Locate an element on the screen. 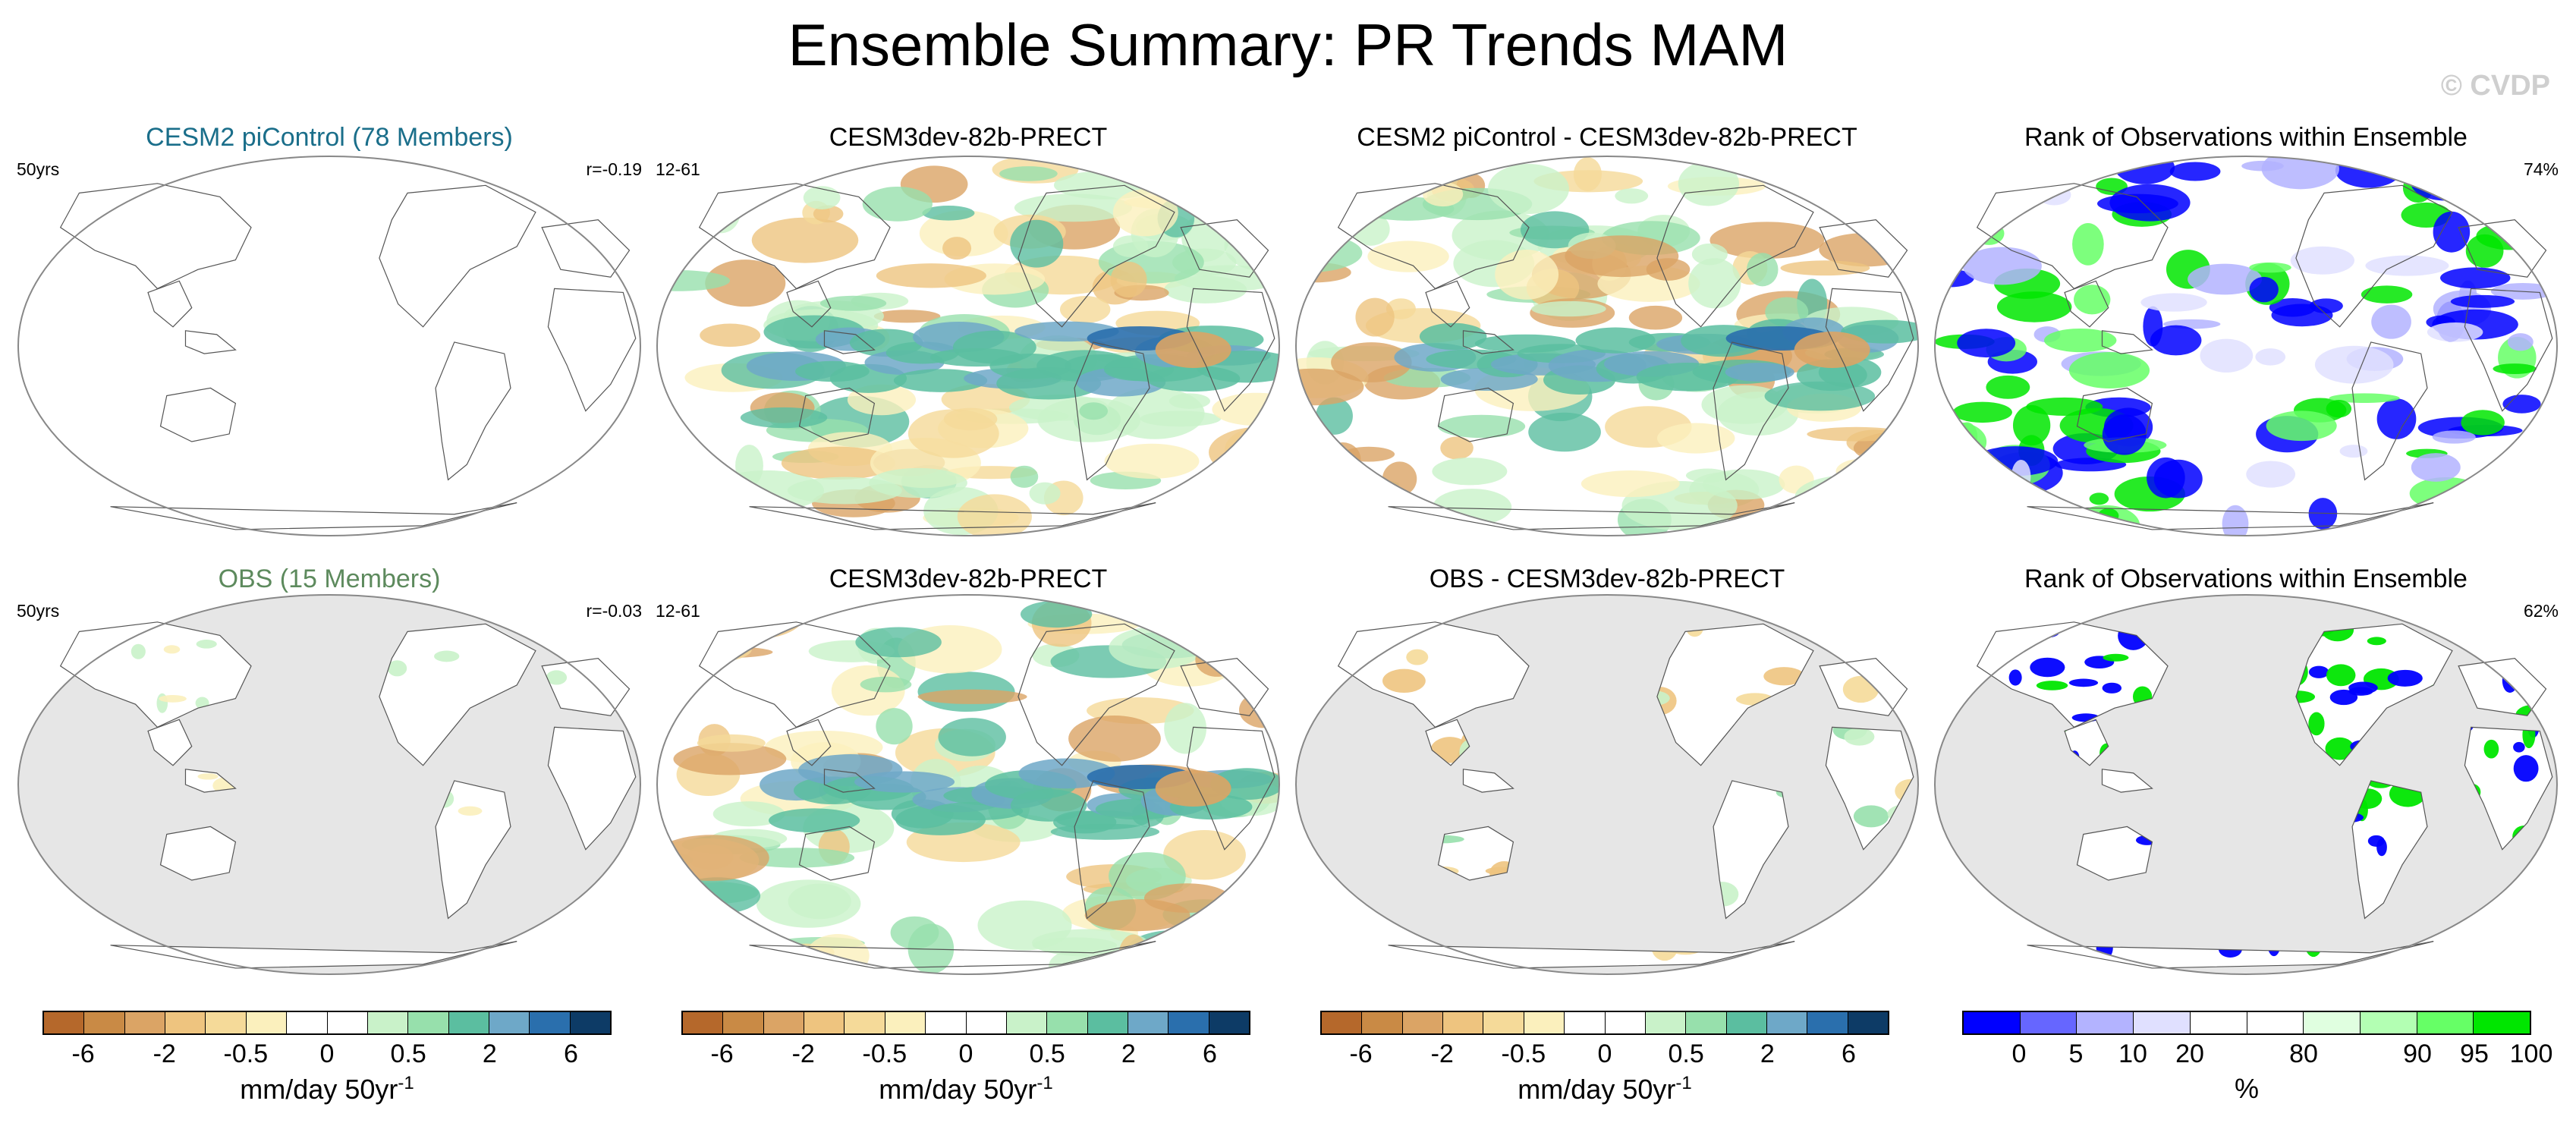 The image size is (2576, 1126). panel-stat-label: 74% is located at coordinates (2541, 169).